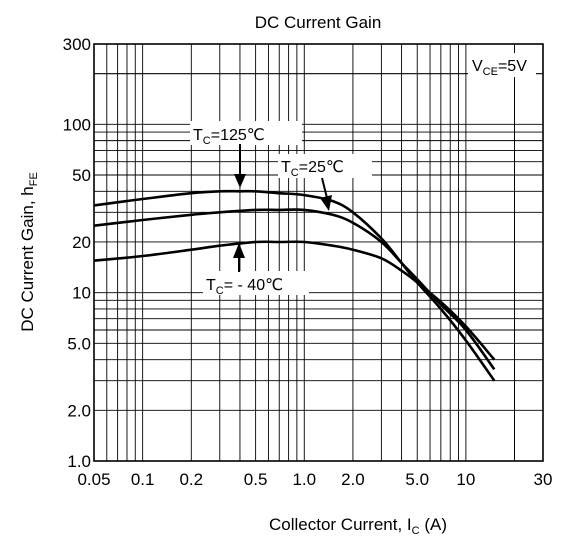 Image resolution: width=574 pixels, height=541 pixels. I want to click on x-tick-label: 0.5, so click(256, 479).